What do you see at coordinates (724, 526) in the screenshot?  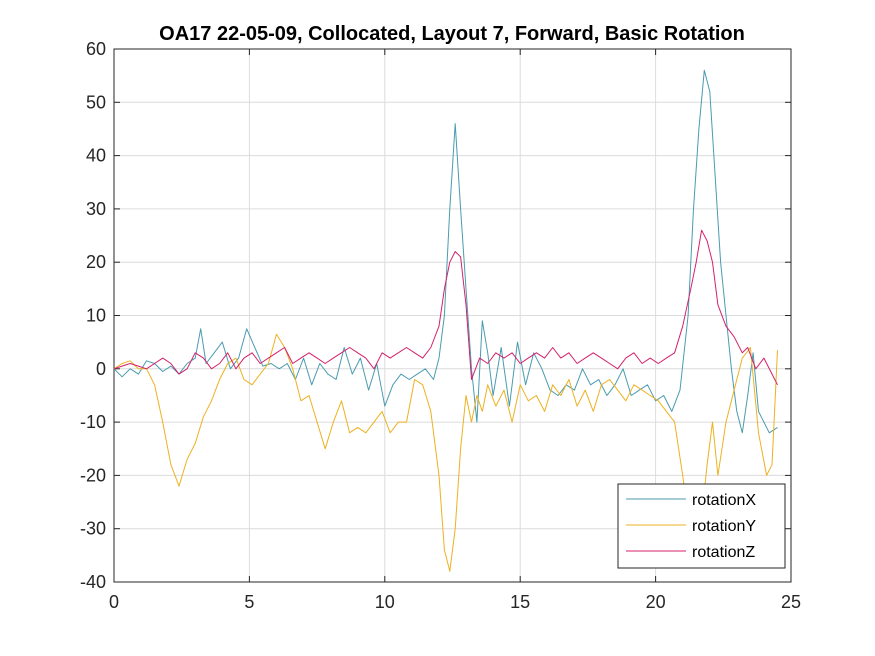 I see `legend-label-rotationY: rotationY` at bounding box center [724, 526].